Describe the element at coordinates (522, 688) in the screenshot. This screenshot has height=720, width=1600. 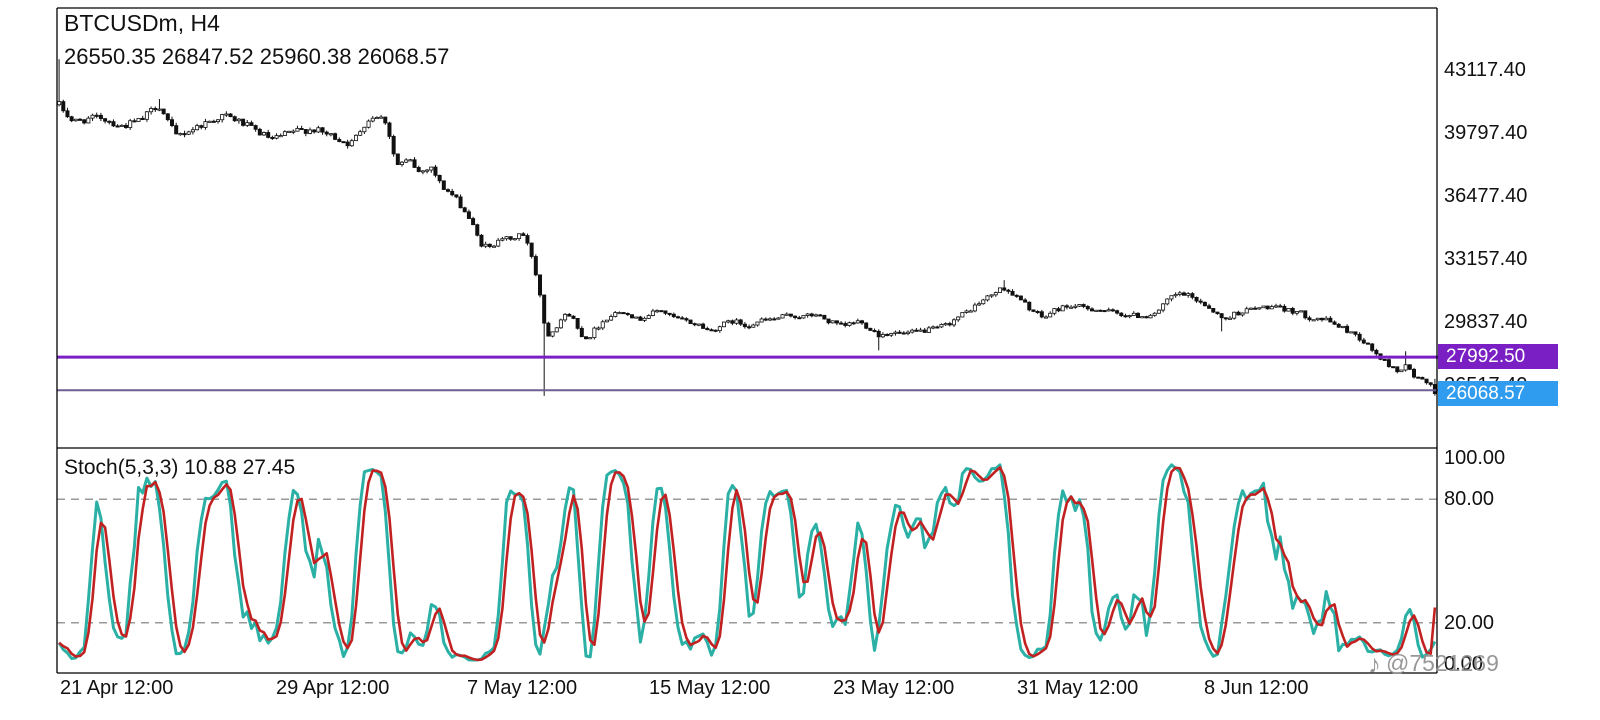
I see `time-axis-label: 7 May 12:00` at that location.